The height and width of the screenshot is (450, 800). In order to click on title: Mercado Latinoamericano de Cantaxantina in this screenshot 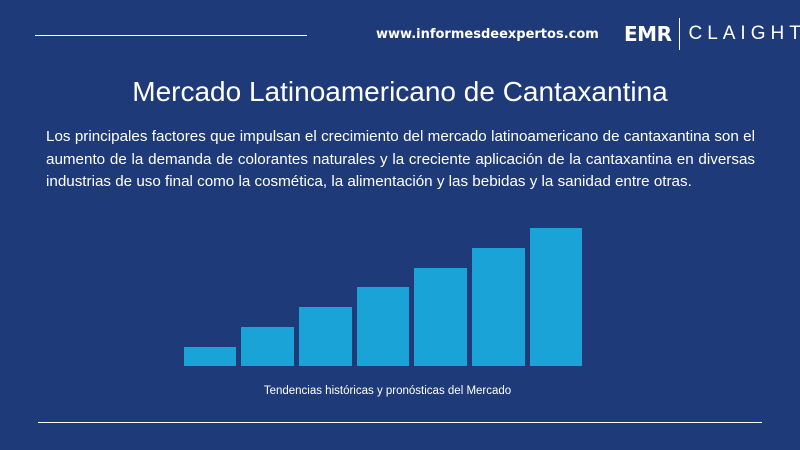, I will do `click(400, 91)`.